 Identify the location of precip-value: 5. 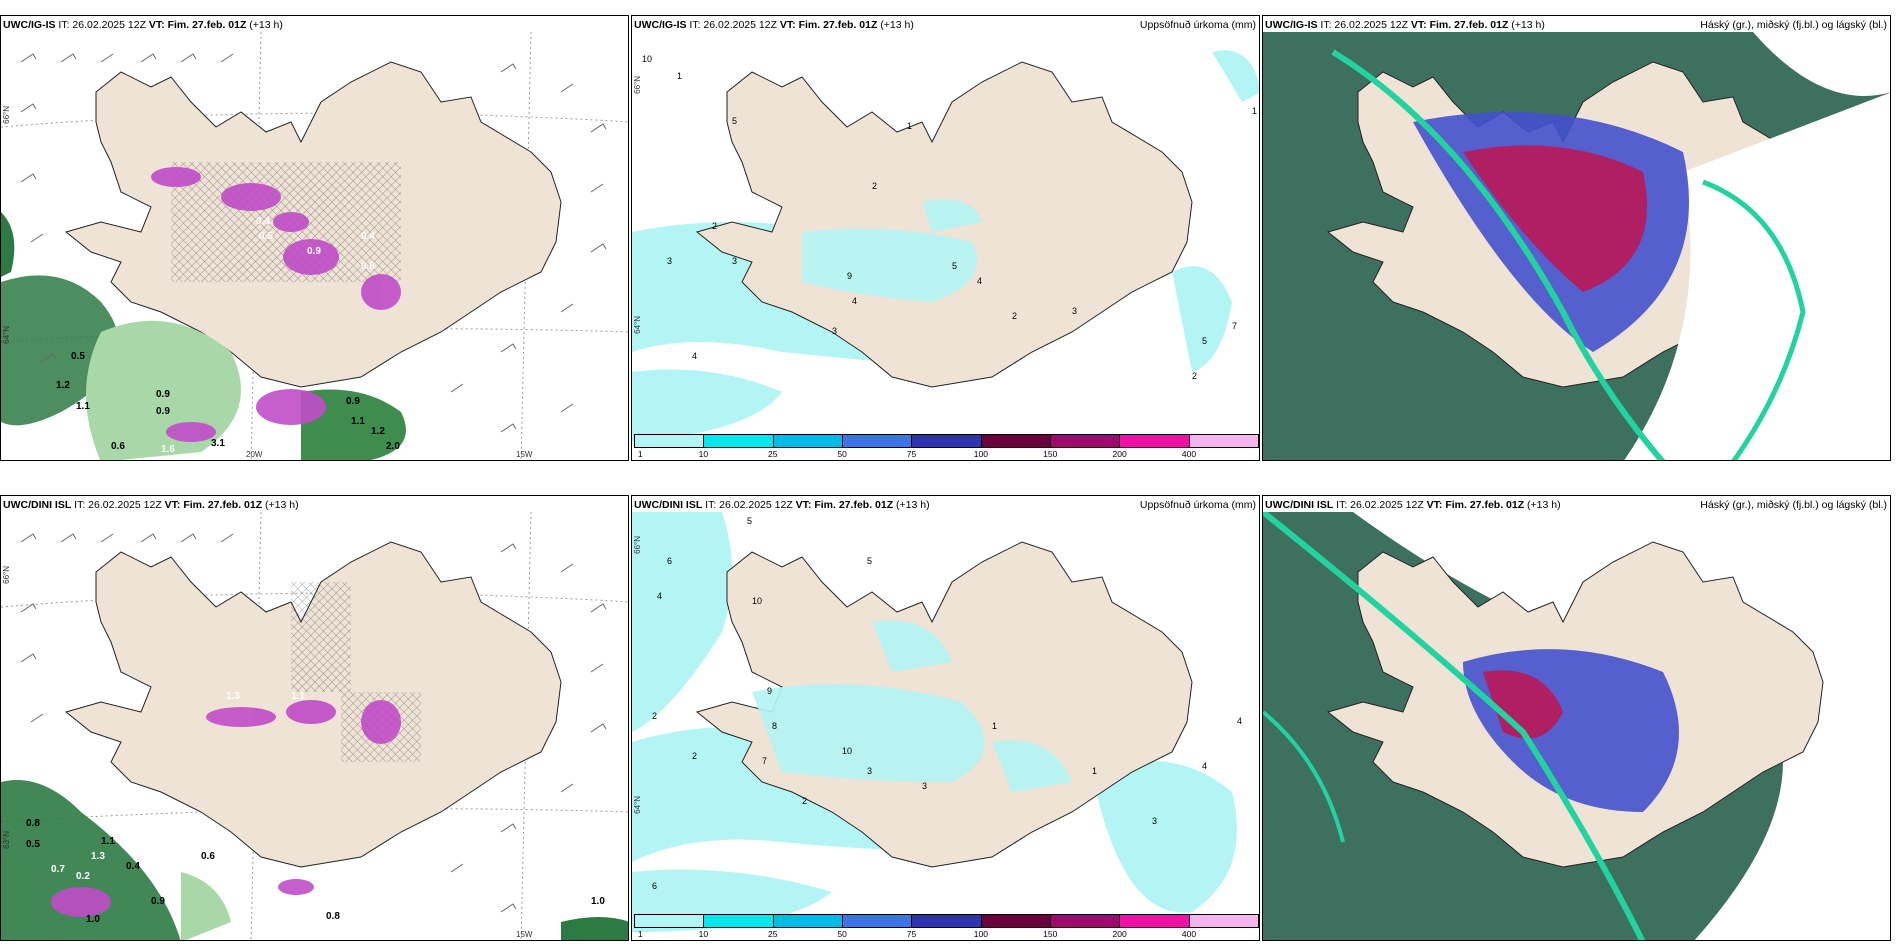
(955, 266).